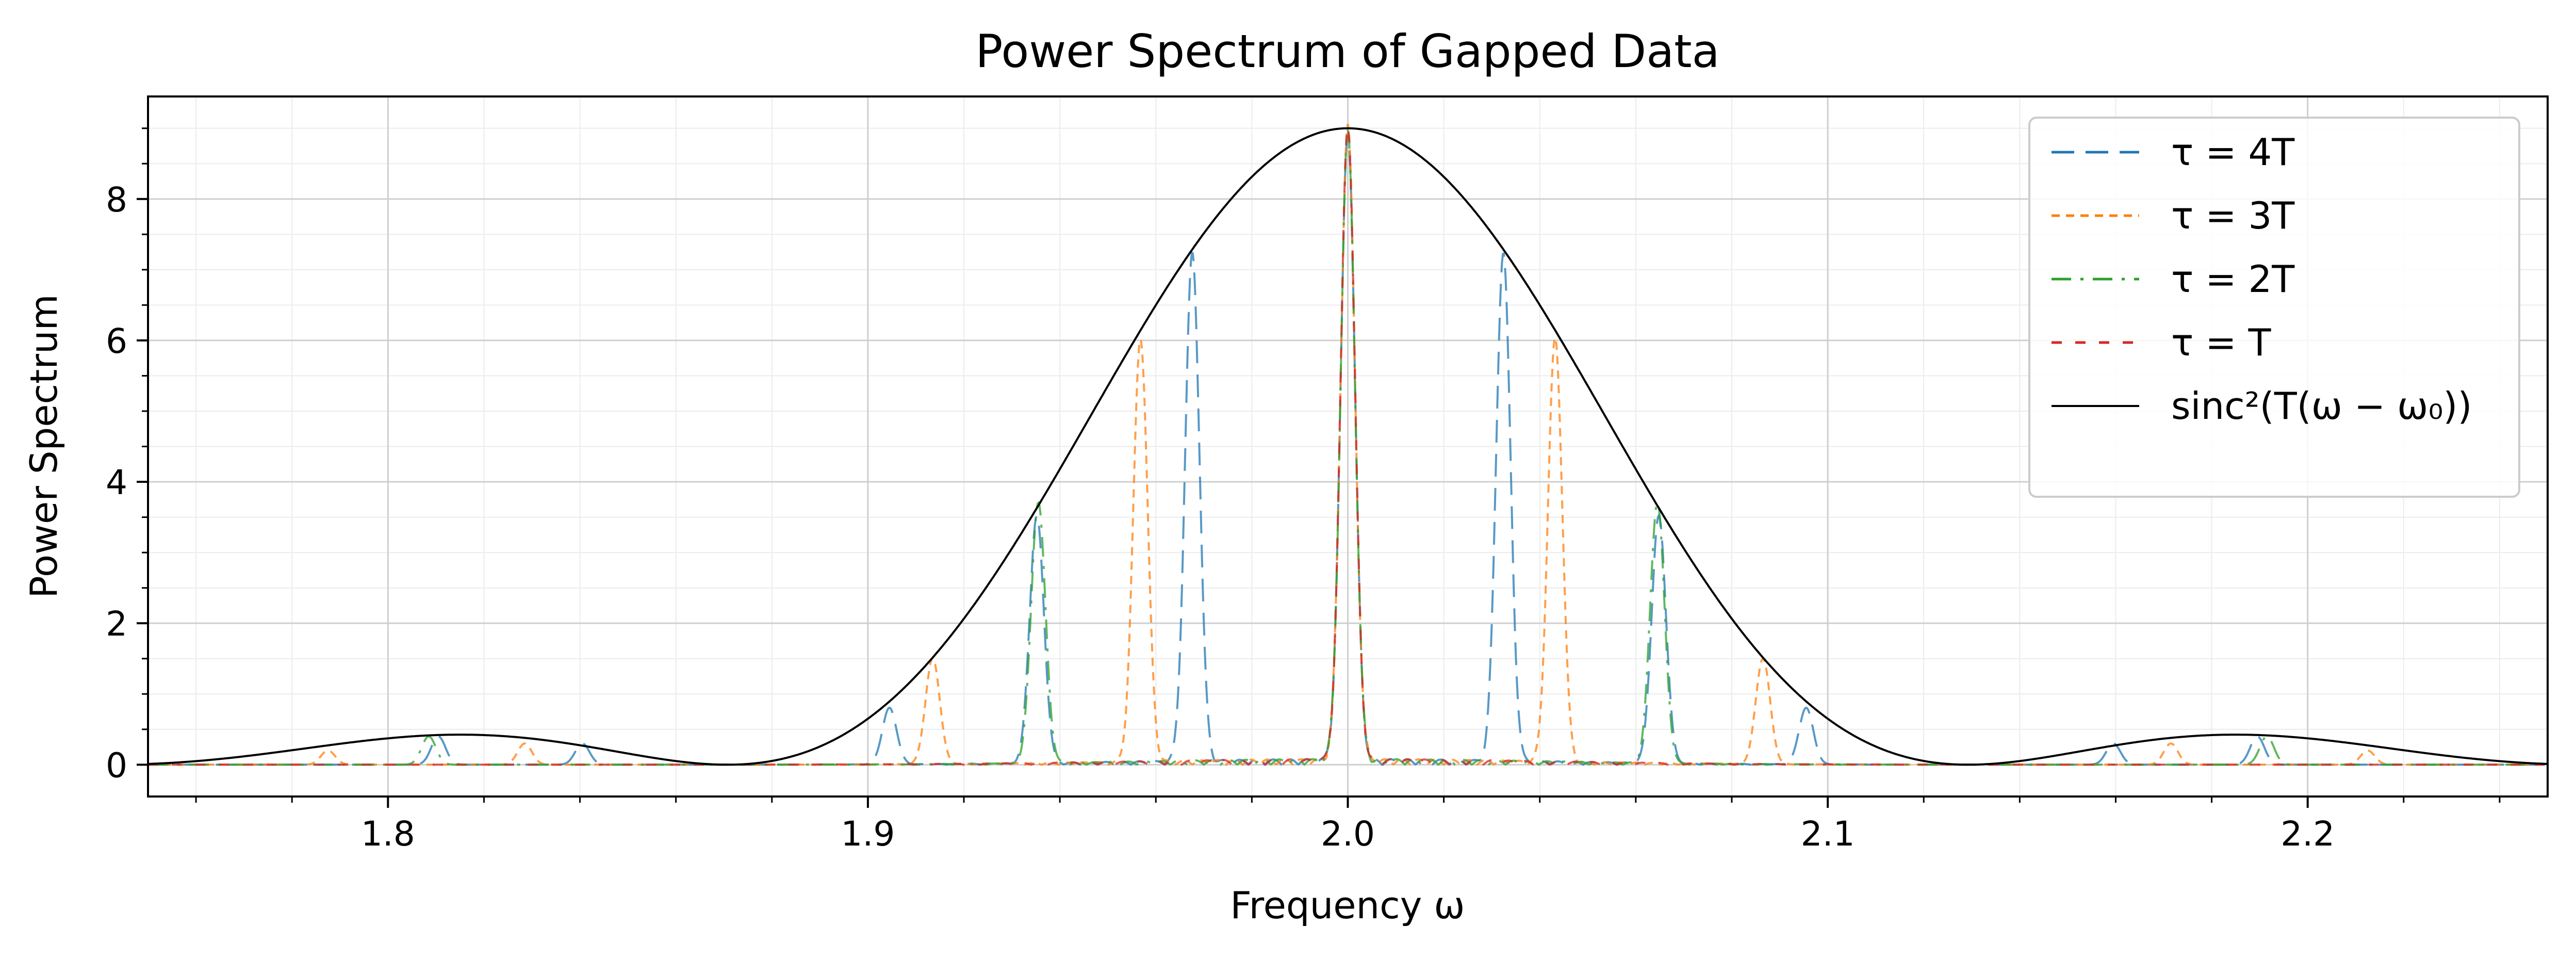 The image size is (2576, 959). Describe the element at coordinates (1347, 51) in the screenshot. I see `chart-title: Power Spectrum of Gapped Data` at that location.